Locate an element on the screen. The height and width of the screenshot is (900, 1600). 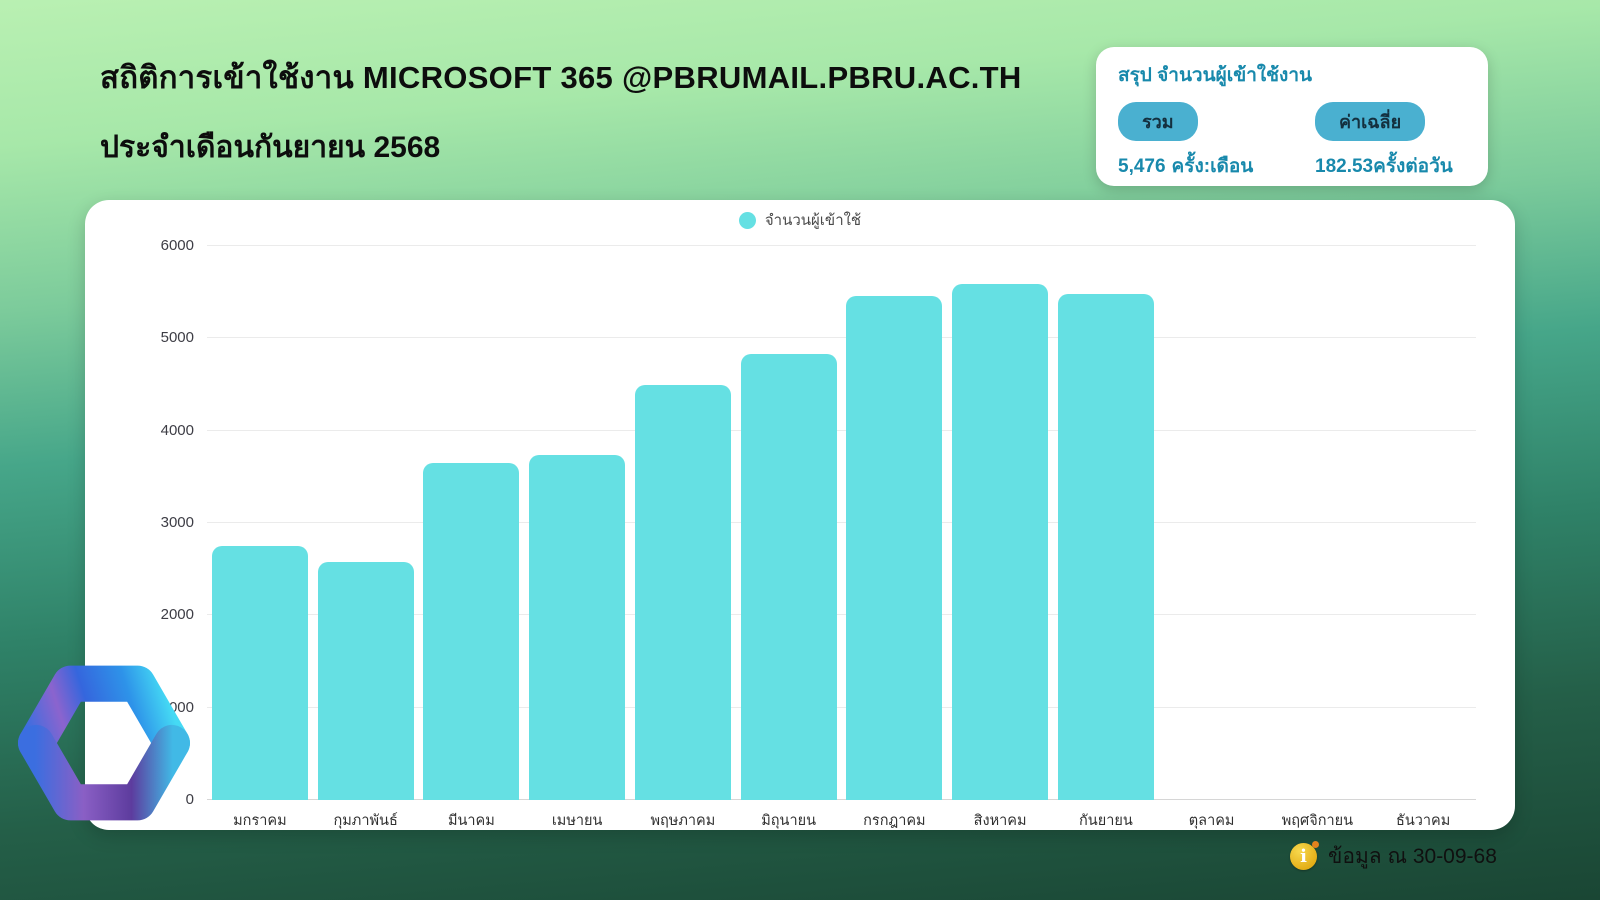
x-axis-label-6: มิถุนายน is located at coordinates (789, 821).